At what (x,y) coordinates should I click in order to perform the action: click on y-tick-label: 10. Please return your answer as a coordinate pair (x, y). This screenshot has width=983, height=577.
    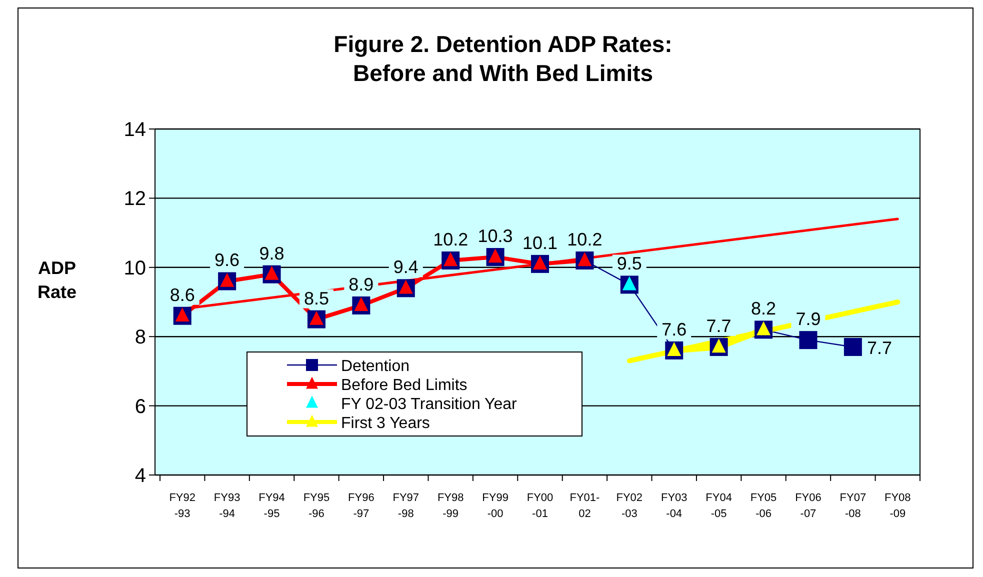
    Looking at the image, I should click on (135, 268).